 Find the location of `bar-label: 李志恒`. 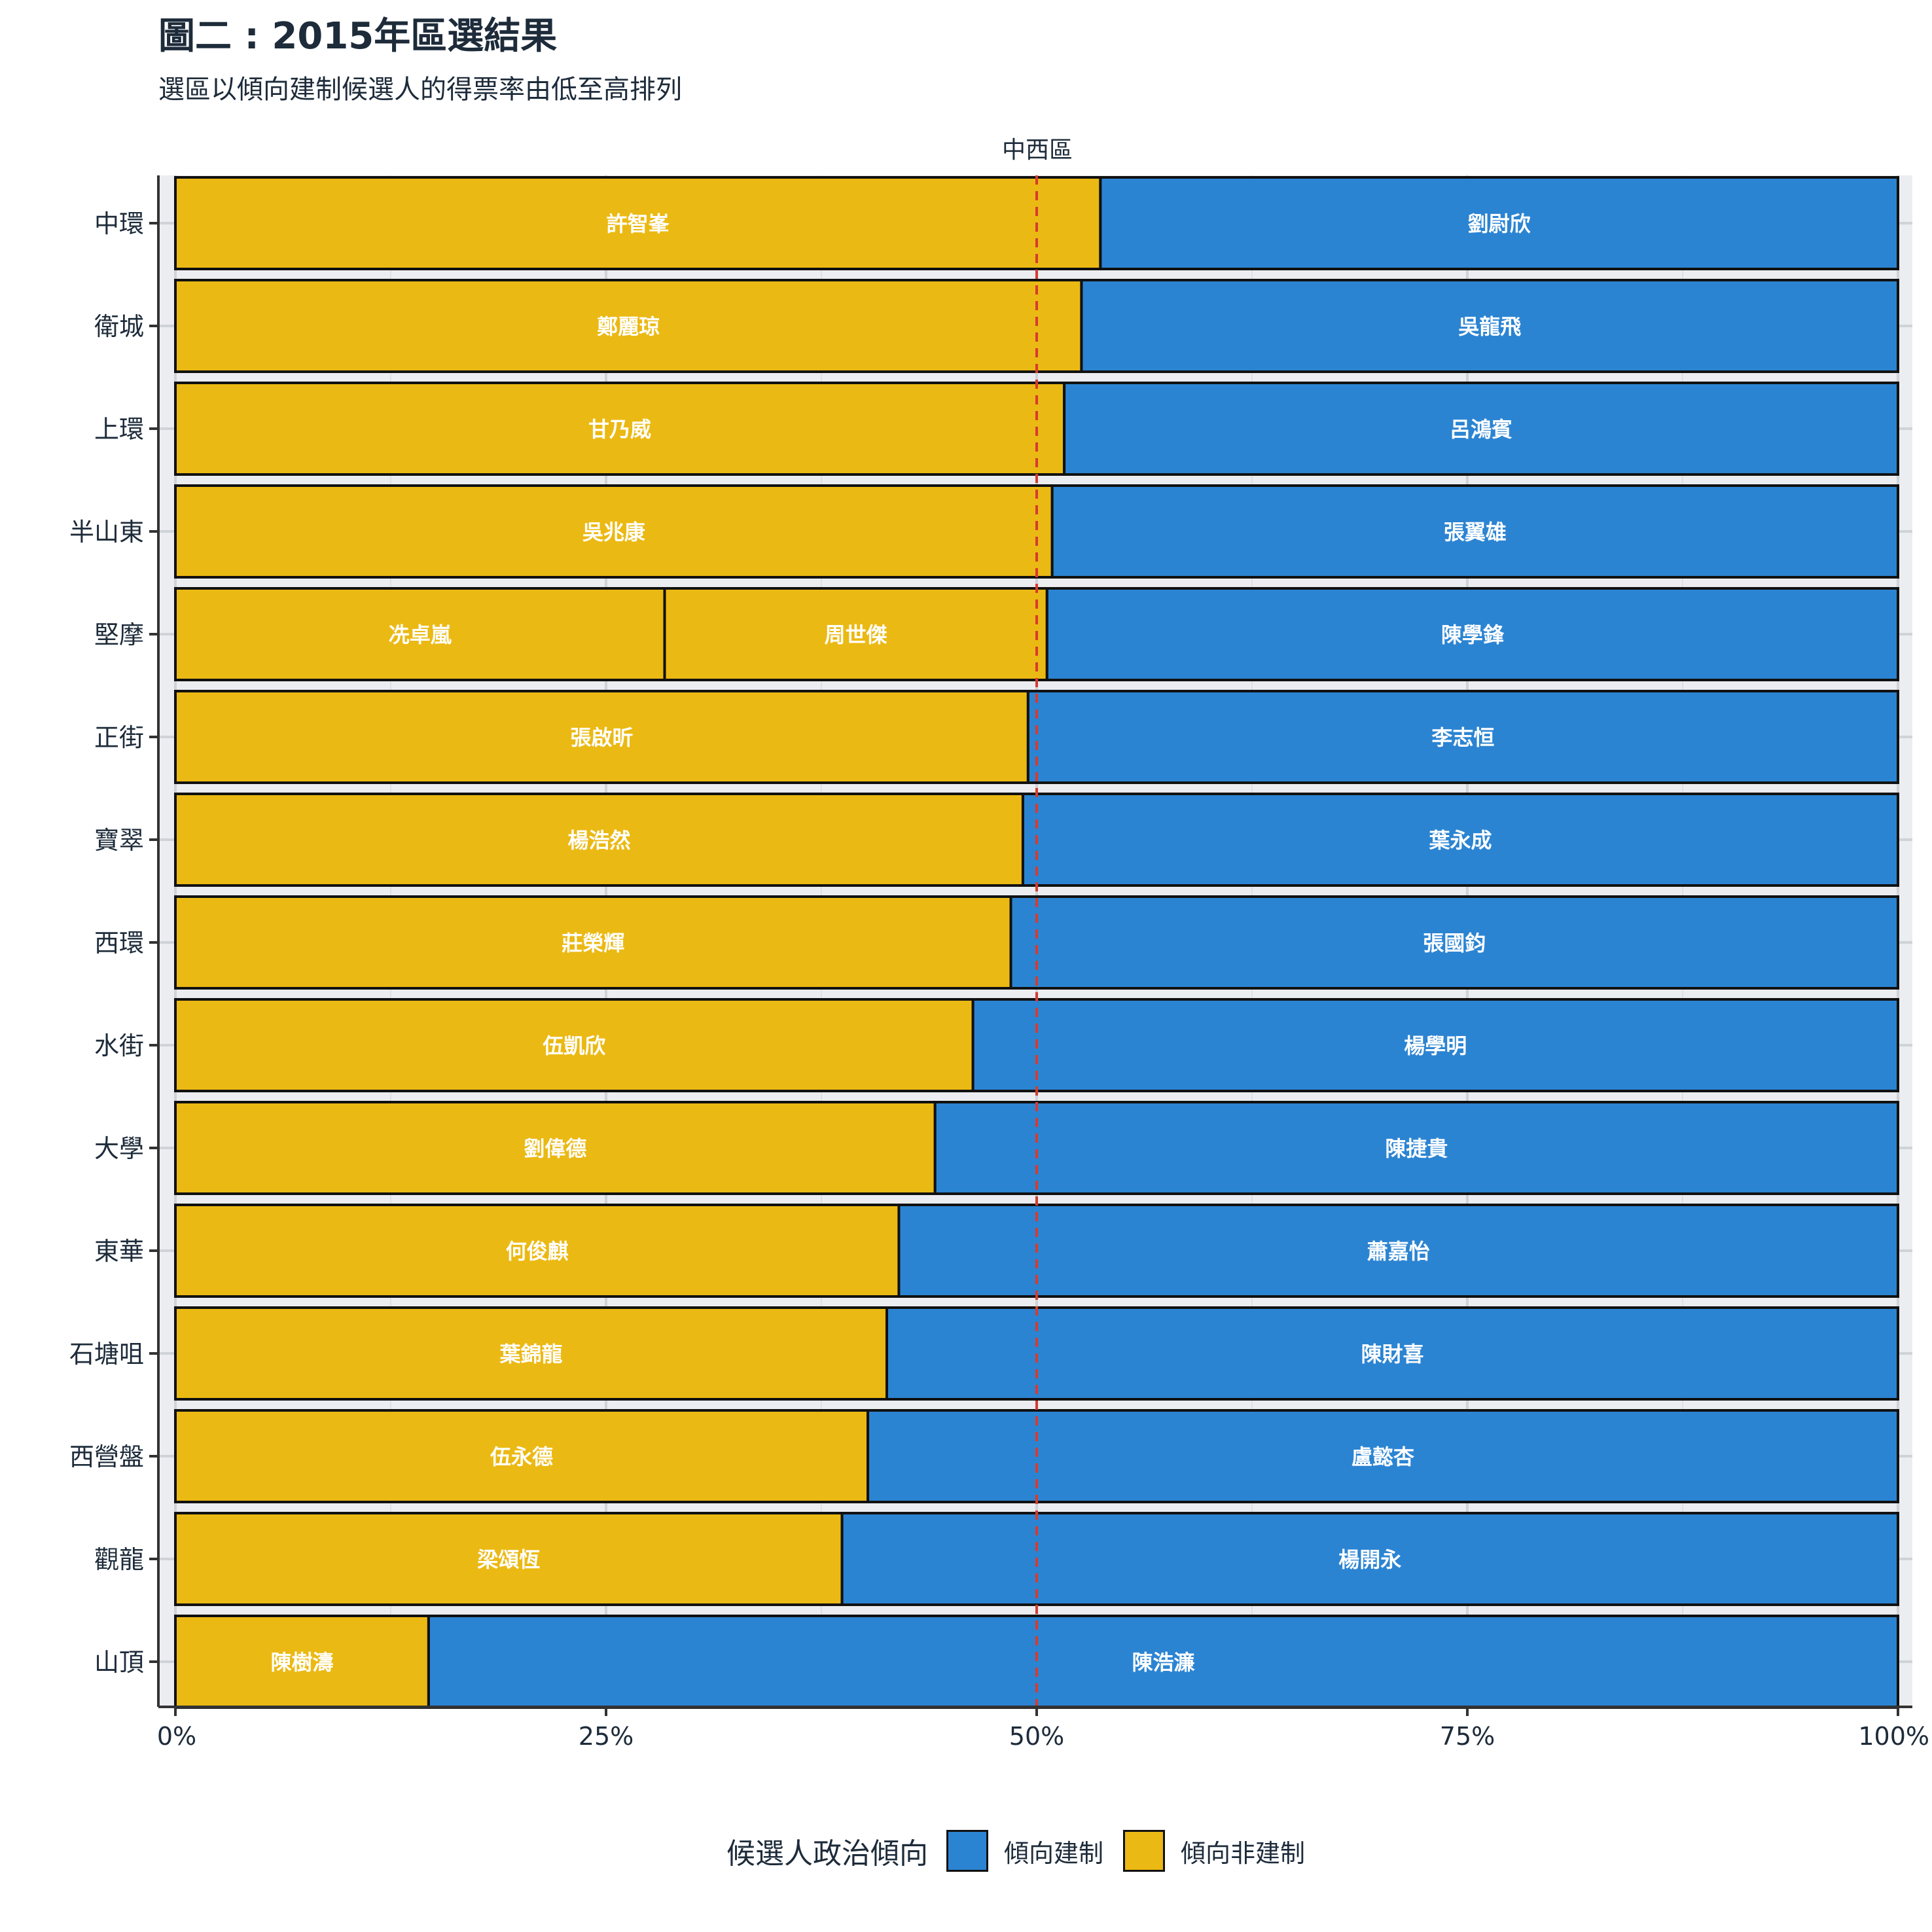

bar-label: 李志恒 is located at coordinates (1462, 737).